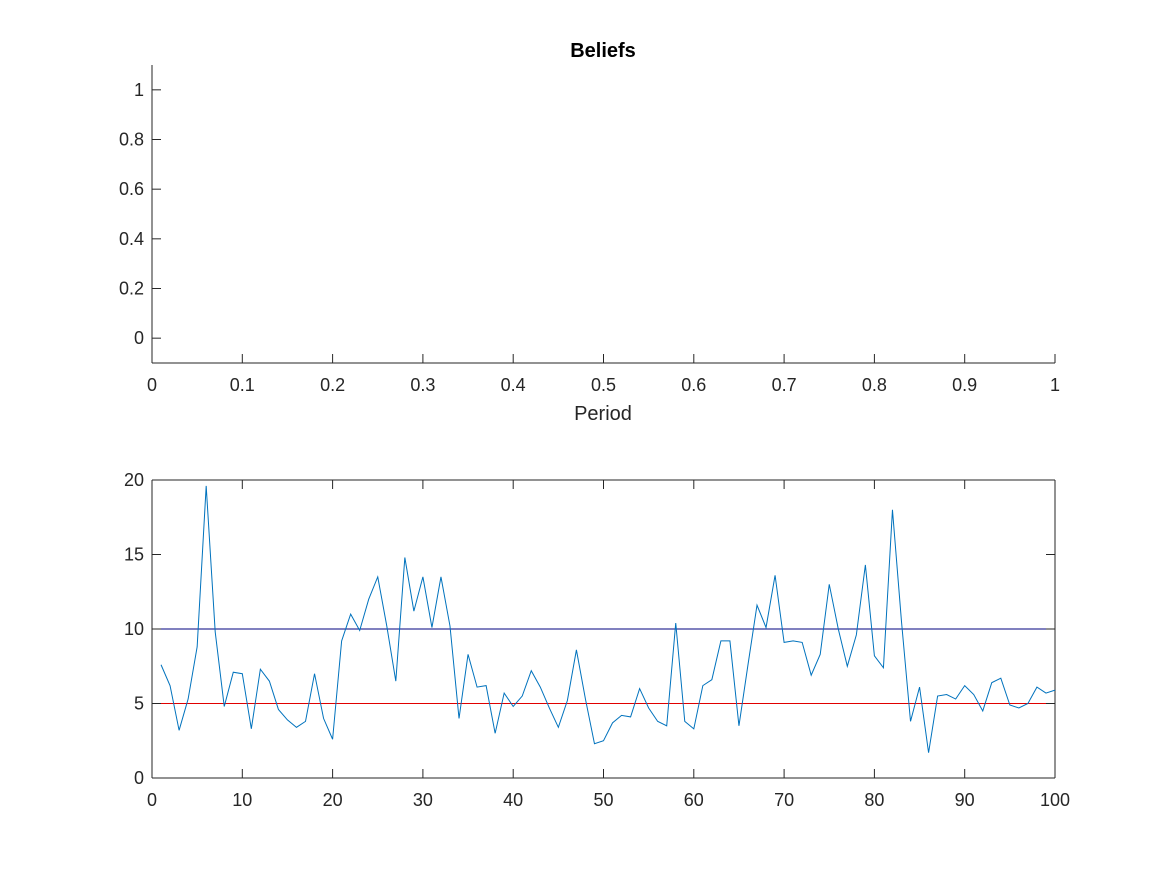  I want to click on series-x-tick-label: 100, so click(1055, 800).